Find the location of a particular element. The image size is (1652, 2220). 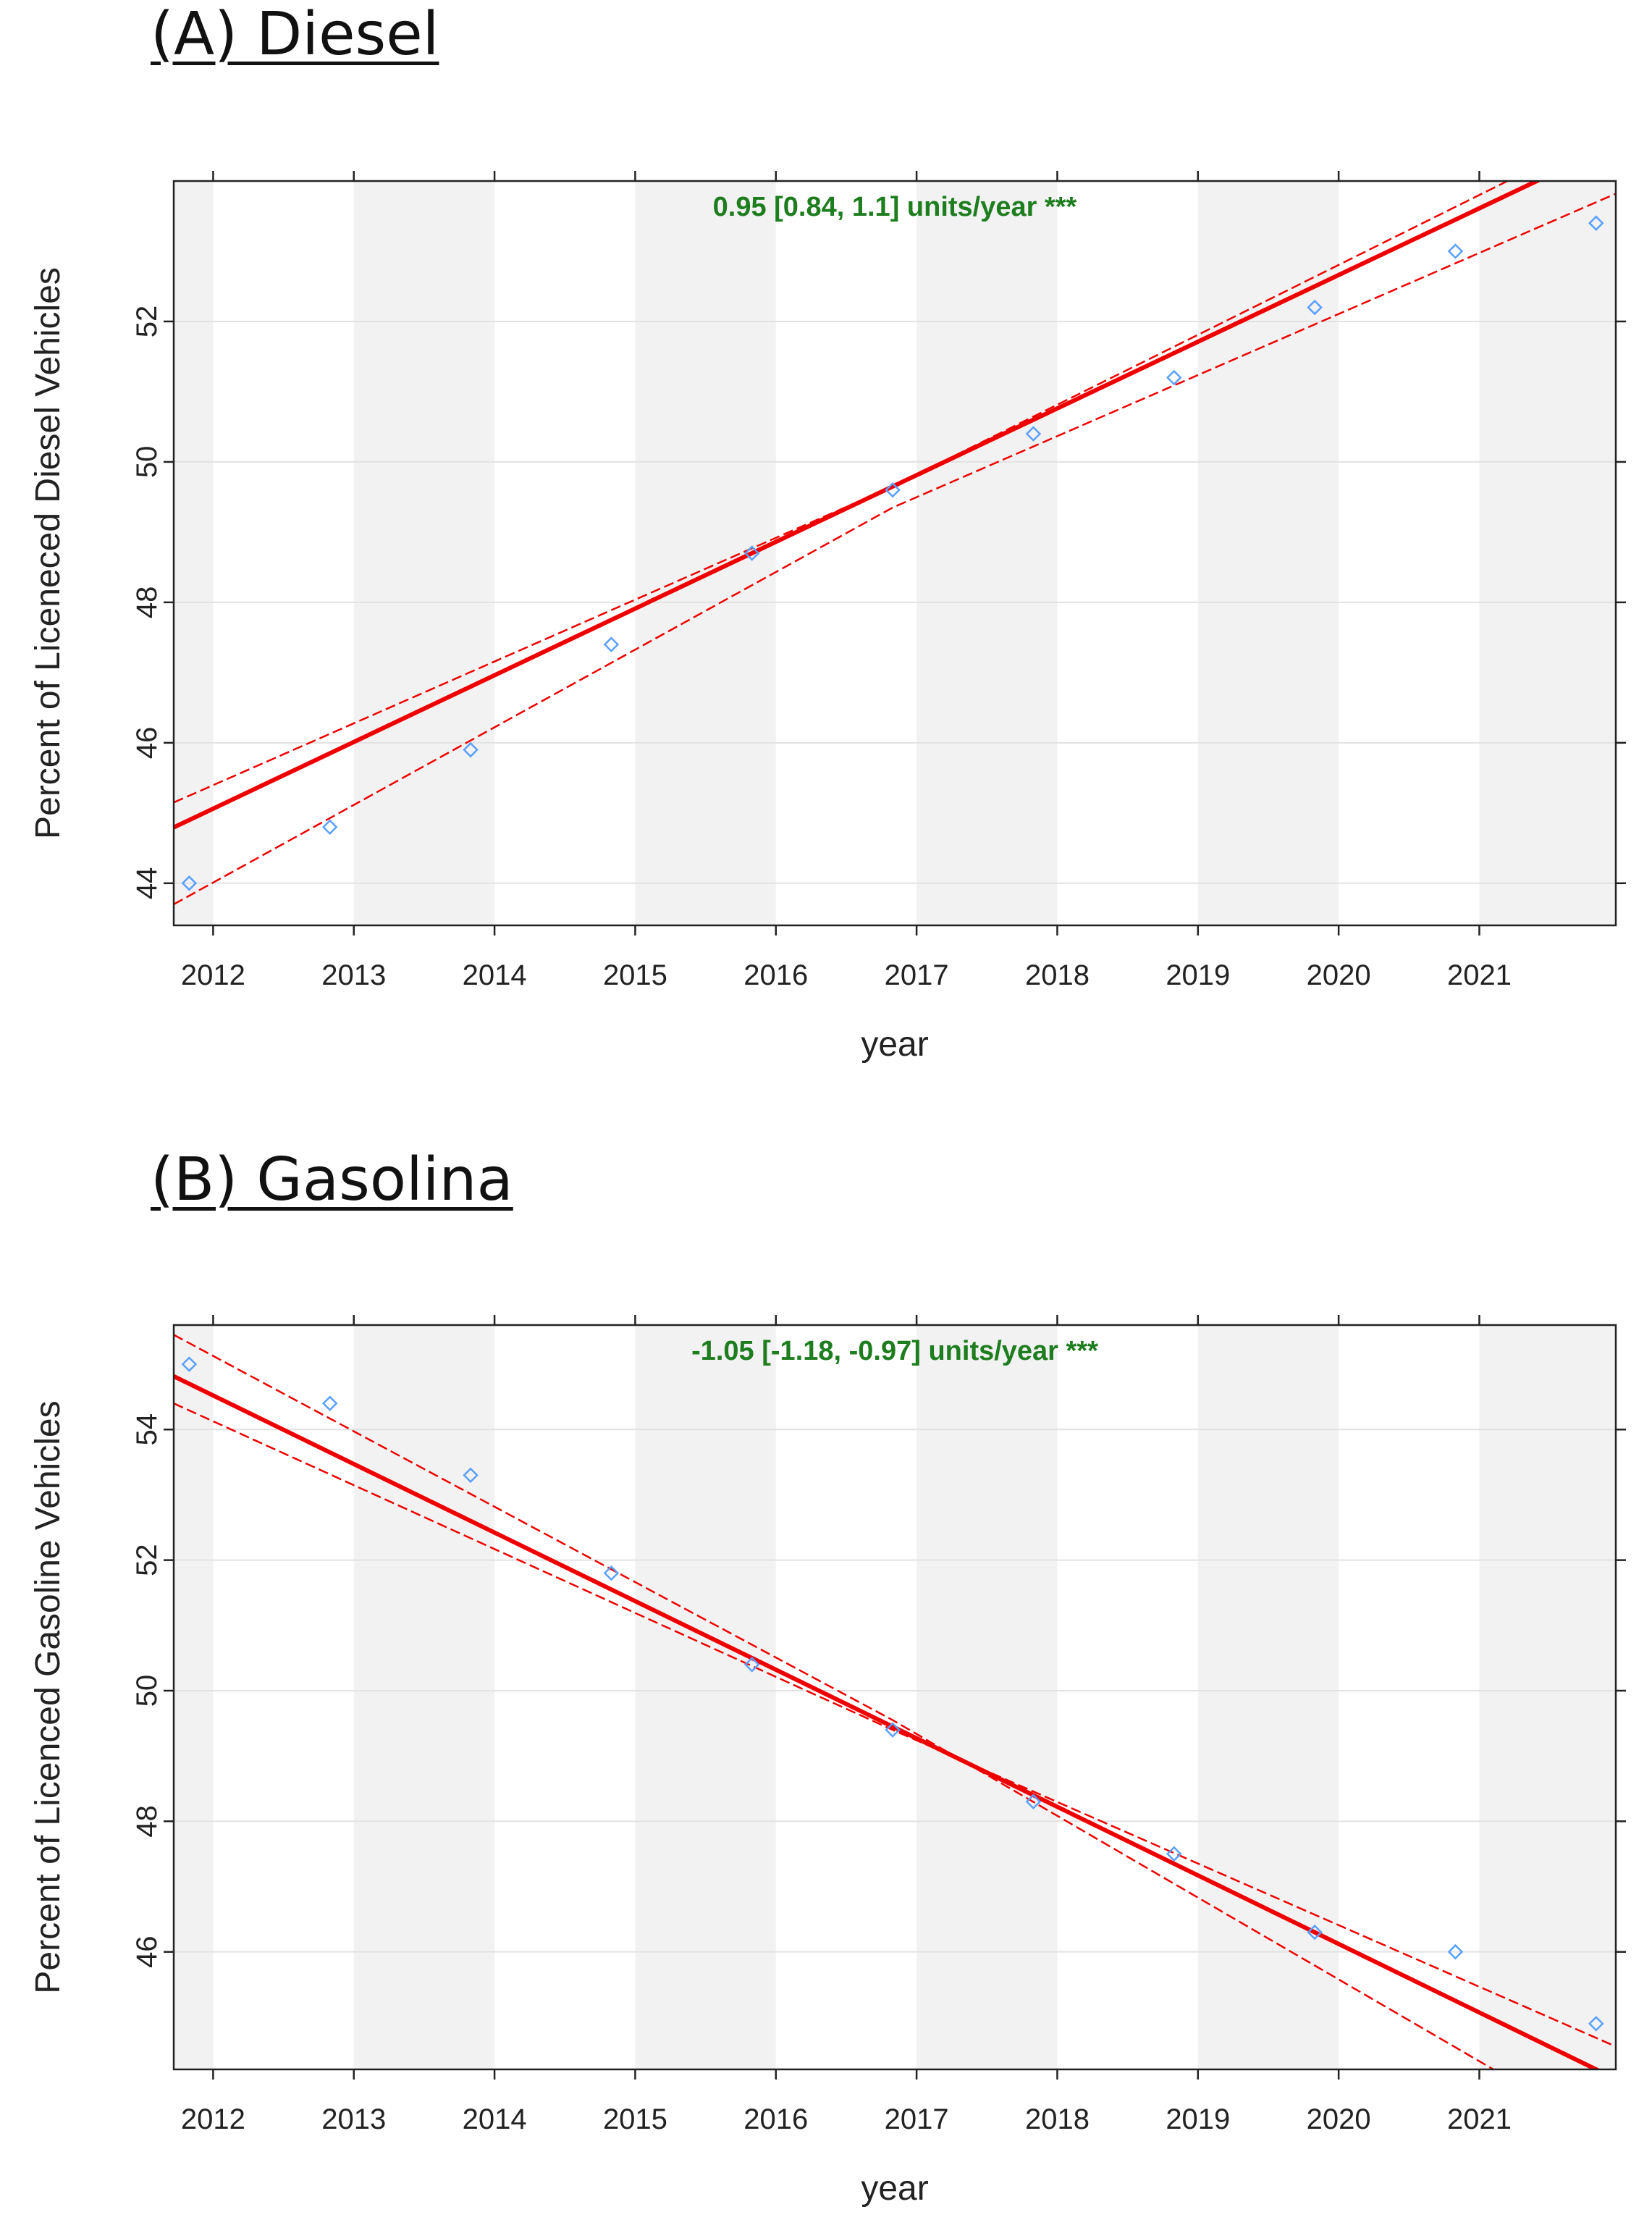

y-tick-label: 54 is located at coordinates (147, 1429).